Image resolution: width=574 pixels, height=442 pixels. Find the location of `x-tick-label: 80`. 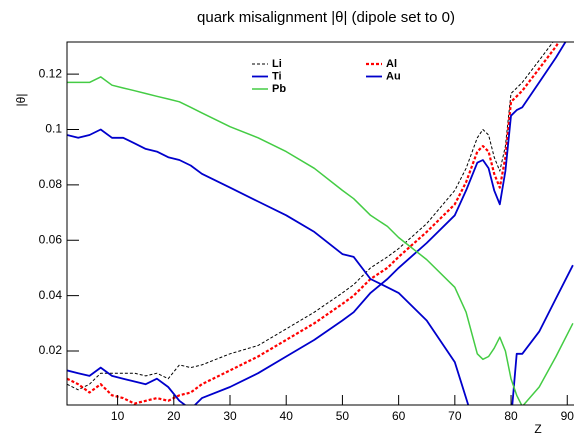

x-tick-label: 80 is located at coordinates (511, 416).